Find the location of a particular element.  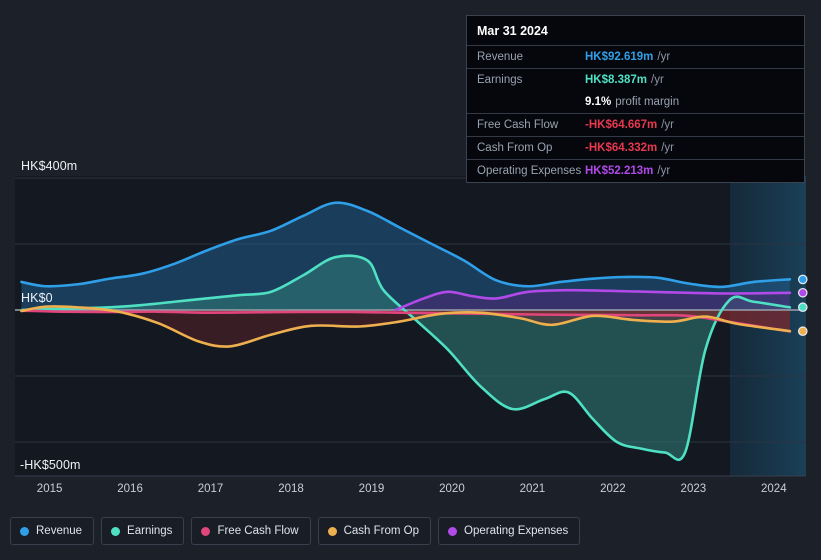

x-axis-tick-2018: 2018 is located at coordinates (291, 489).